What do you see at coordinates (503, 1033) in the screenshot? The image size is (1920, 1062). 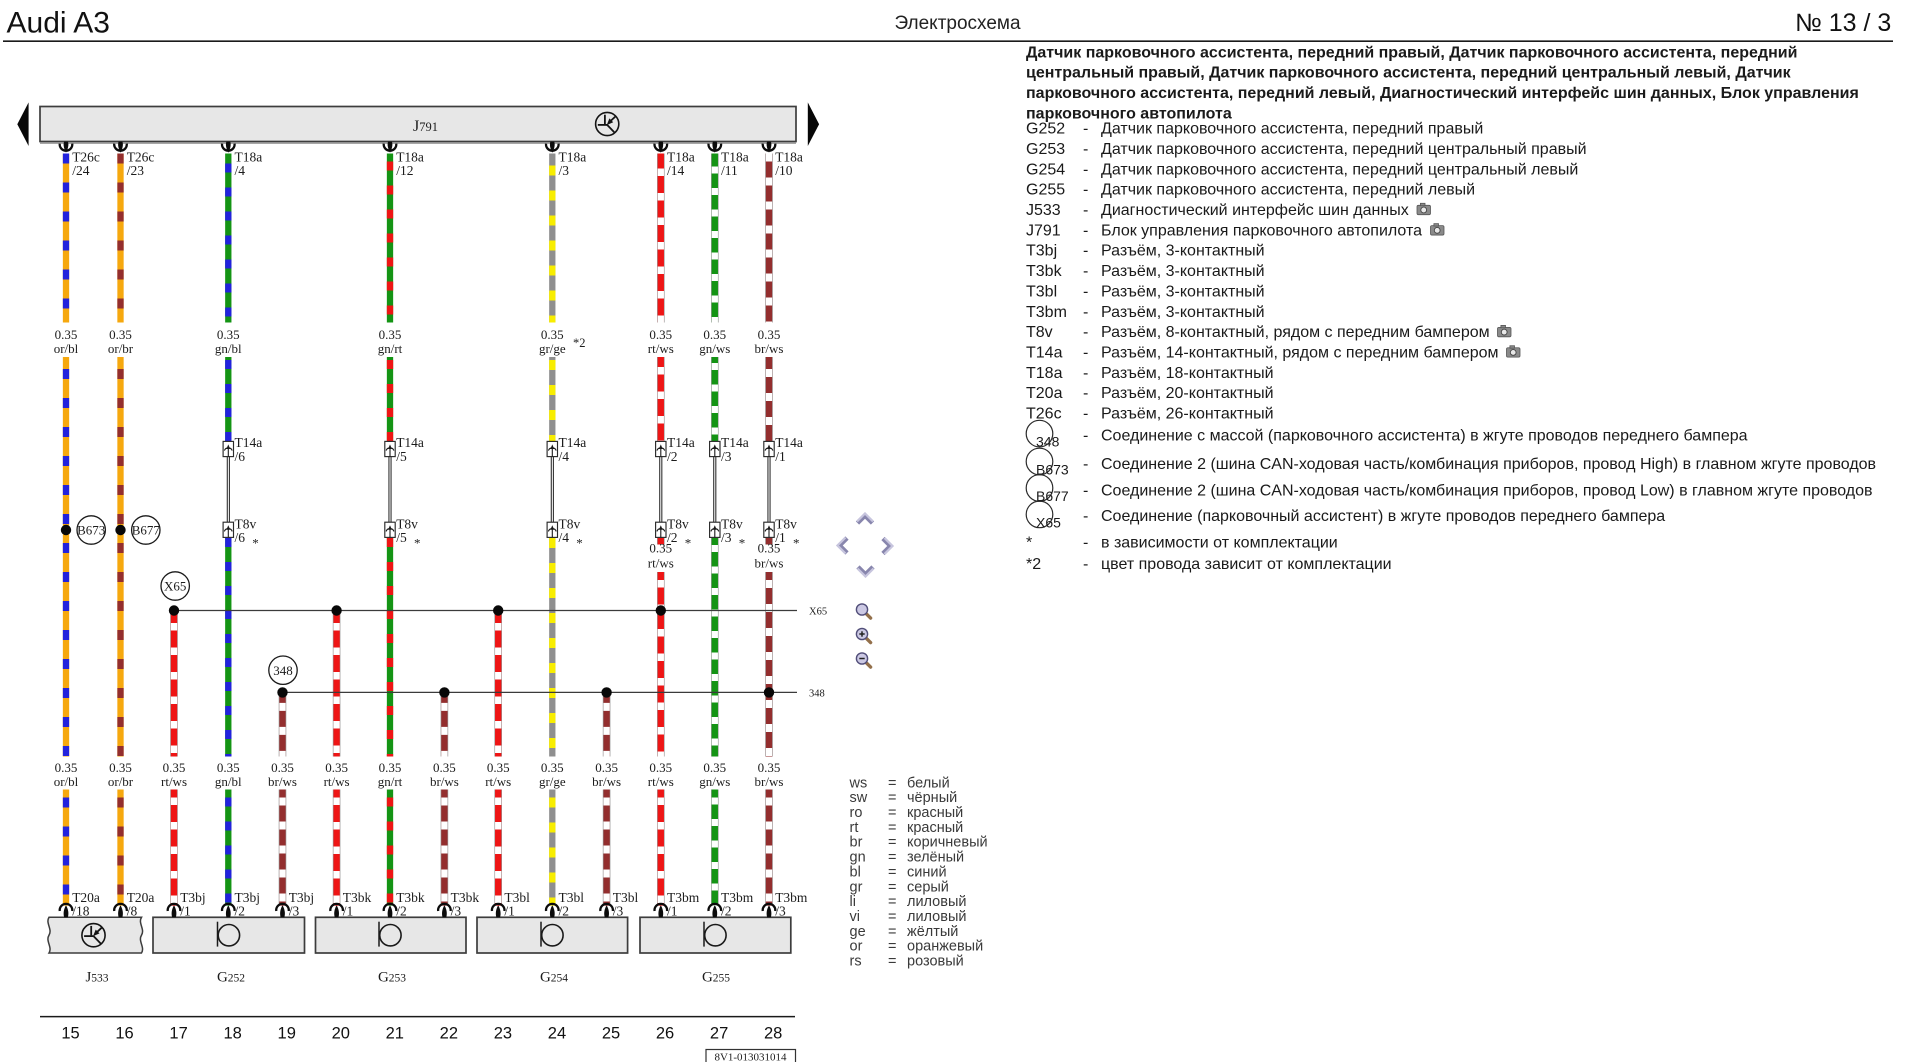 I see `svg-text: 23` at bounding box center [503, 1033].